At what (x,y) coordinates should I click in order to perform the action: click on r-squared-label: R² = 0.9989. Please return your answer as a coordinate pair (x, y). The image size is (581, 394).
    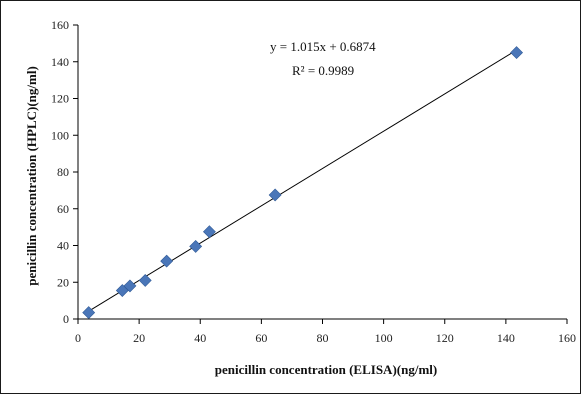
    Looking at the image, I should click on (323, 70).